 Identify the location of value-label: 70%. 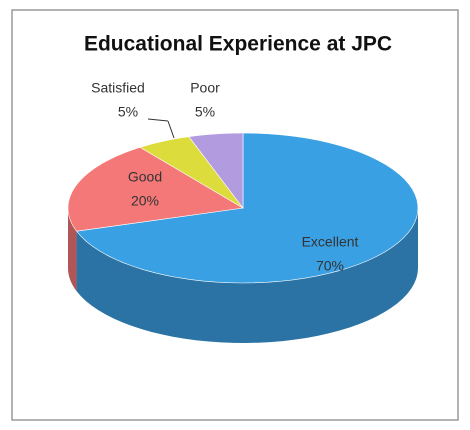
(330, 266).